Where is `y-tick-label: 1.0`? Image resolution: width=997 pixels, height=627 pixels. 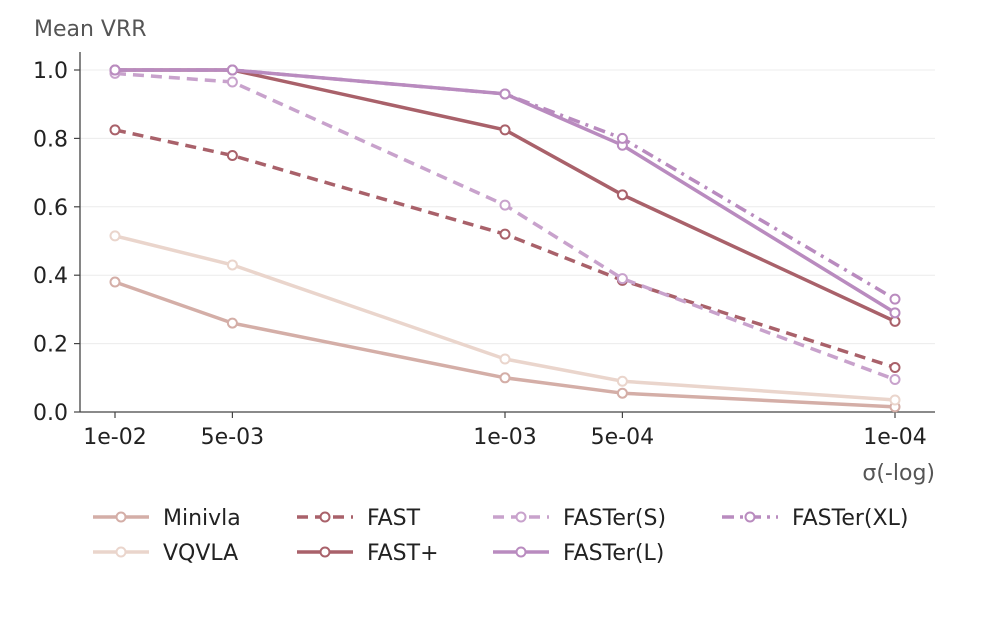 y-tick-label: 1.0 is located at coordinates (50, 71).